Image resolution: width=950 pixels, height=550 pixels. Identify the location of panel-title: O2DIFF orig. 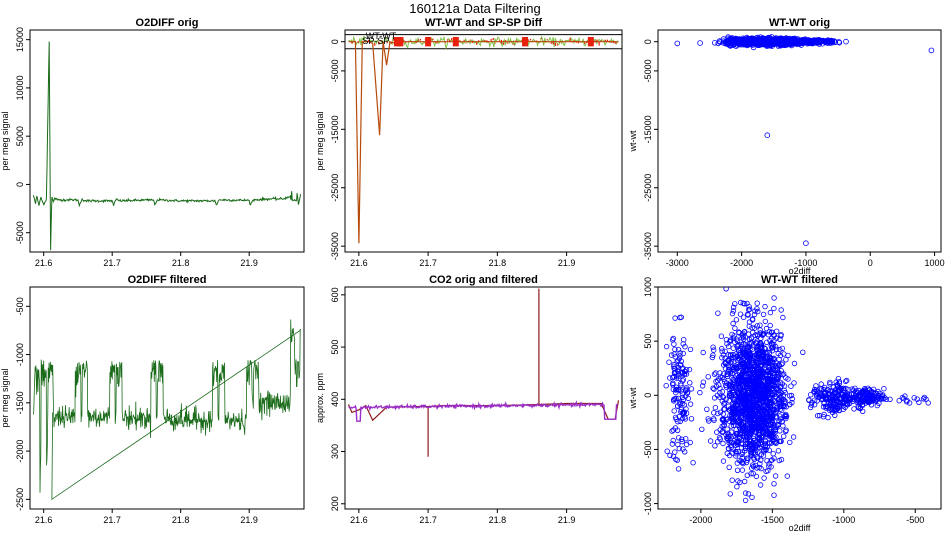
(167, 23).